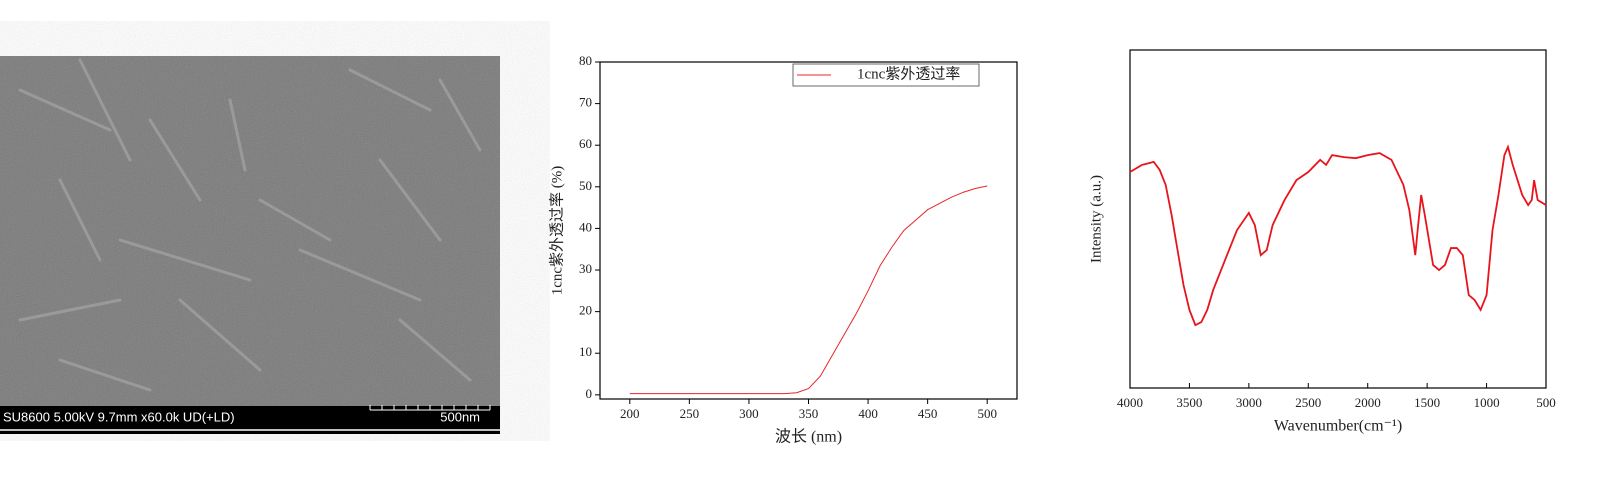 This screenshot has width=1600, height=500. Describe the element at coordinates (1096, 219) in the screenshot. I see `y-axis-label: Intensity (a.u.)` at that location.